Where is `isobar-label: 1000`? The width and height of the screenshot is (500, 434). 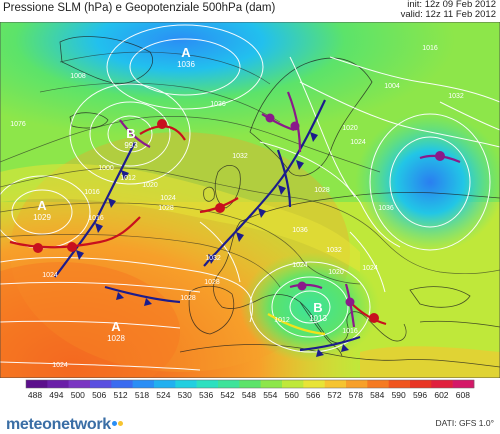 isobar-label: 1000 is located at coordinates (106, 168).